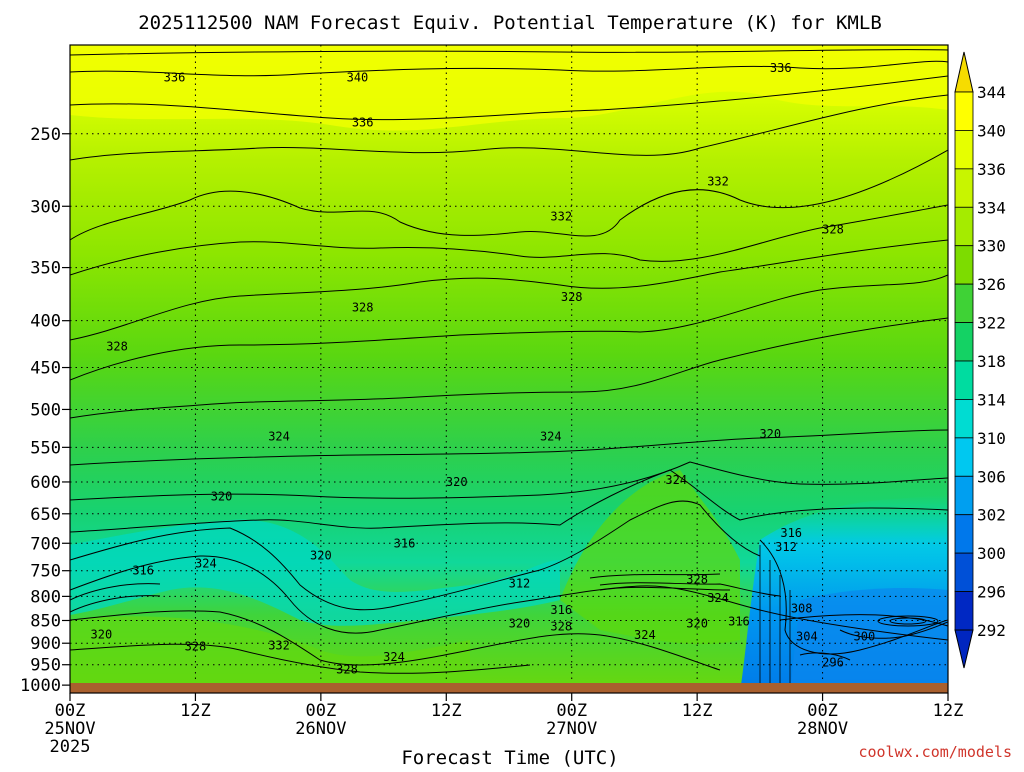  Describe the element at coordinates (991, 323) in the screenshot. I see `colorbar-label: 322` at that location.